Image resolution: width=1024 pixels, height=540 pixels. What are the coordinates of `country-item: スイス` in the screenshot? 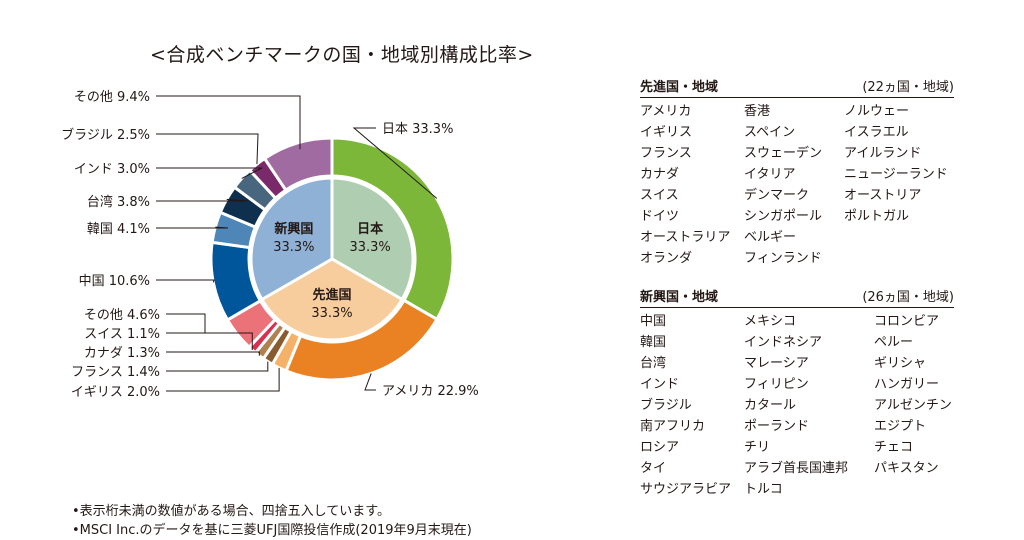 It's located at (659, 195).